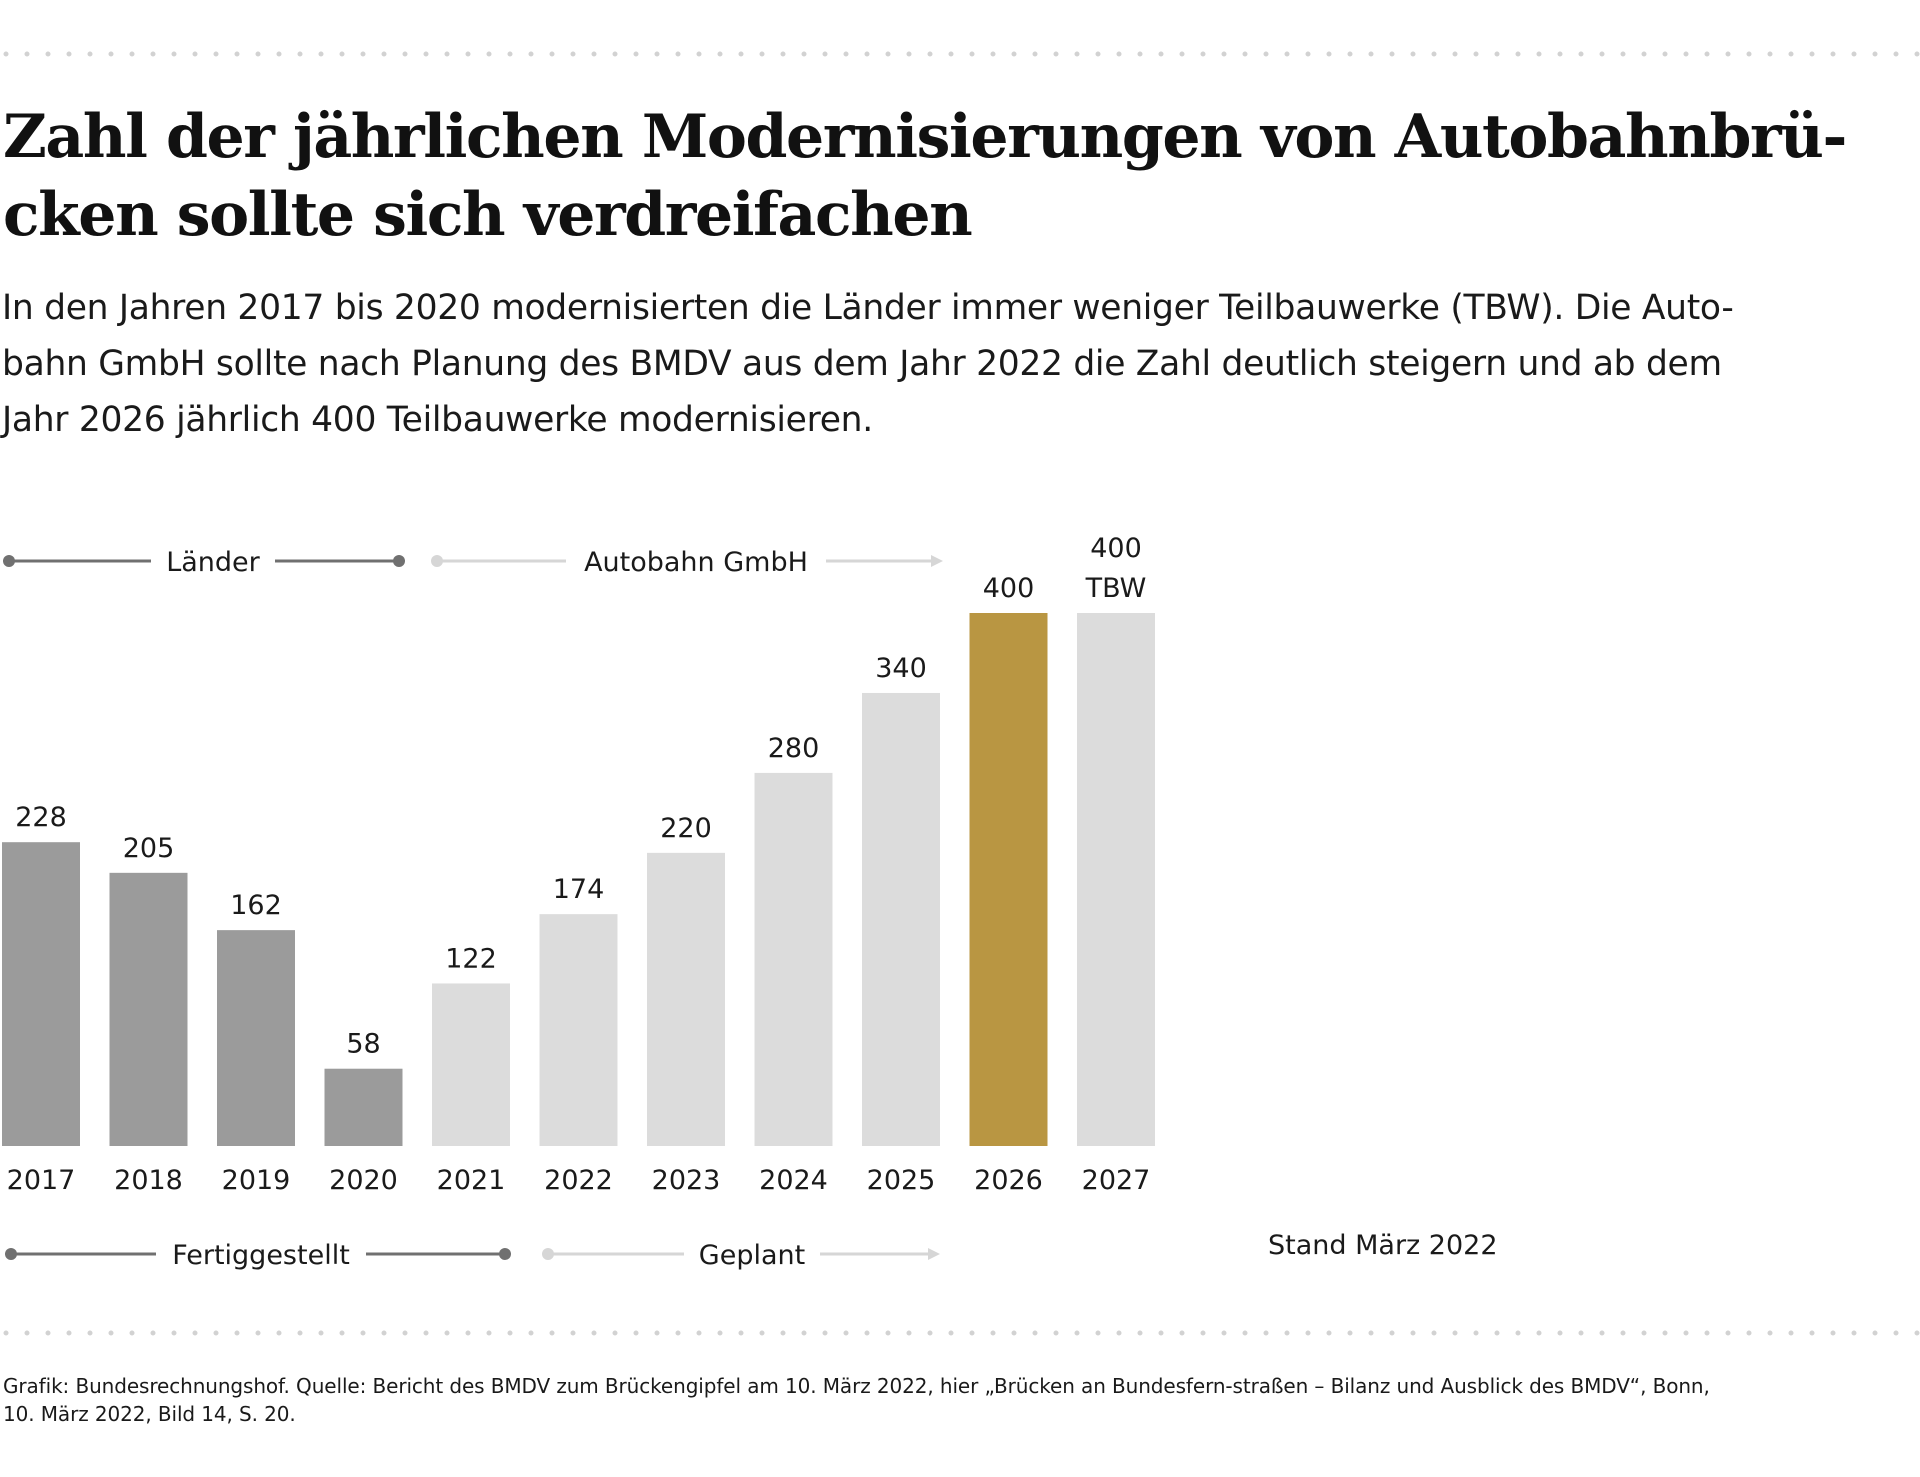 The height and width of the screenshot is (1477, 1920). I want to click on data-label-2017: 228, so click(41, 817).